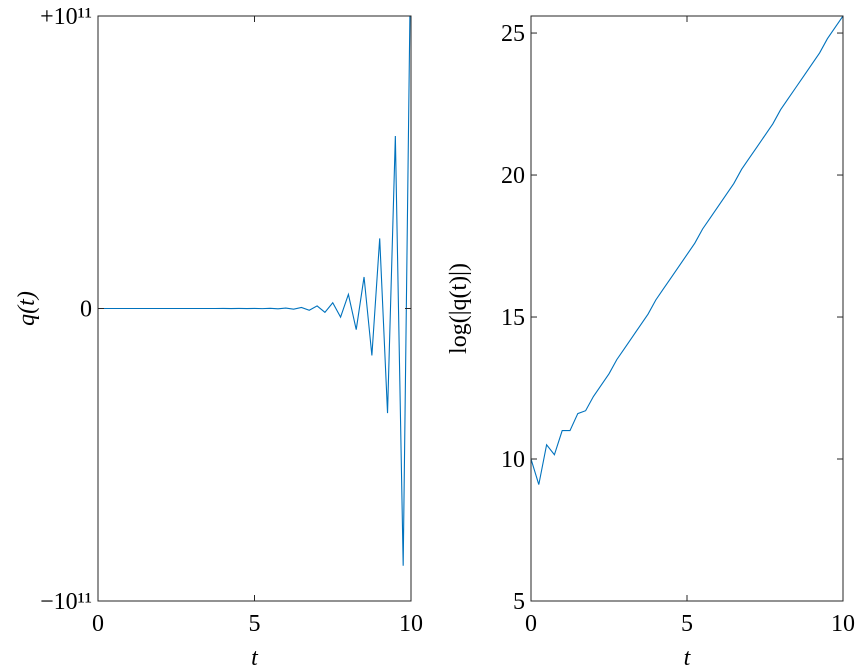  Describe the element at coordinates (27, 308) in the screenshot. I see `y-axis-label: q(t)` at that location.